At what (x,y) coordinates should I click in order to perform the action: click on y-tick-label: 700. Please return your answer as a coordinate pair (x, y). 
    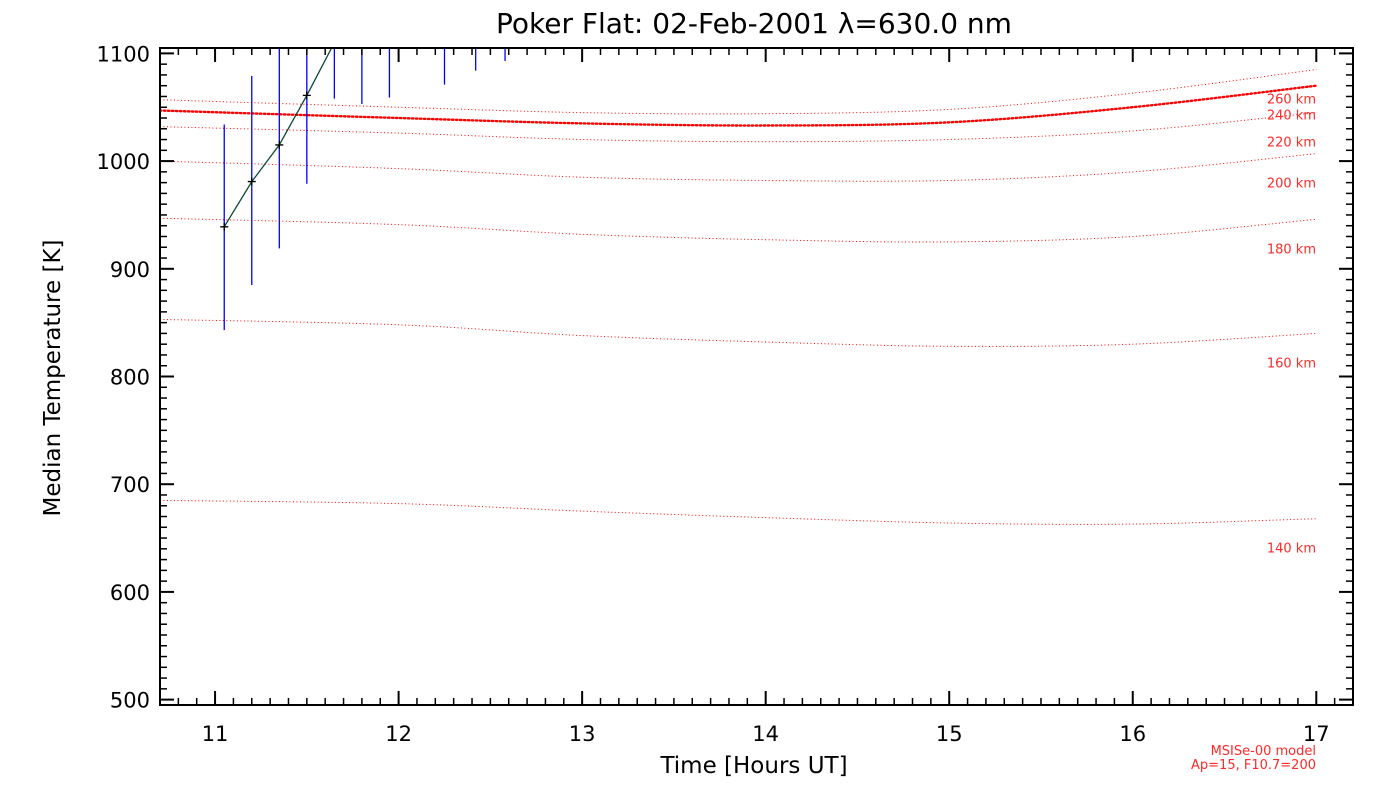
    Looking at the image, I should click on (130, 485).